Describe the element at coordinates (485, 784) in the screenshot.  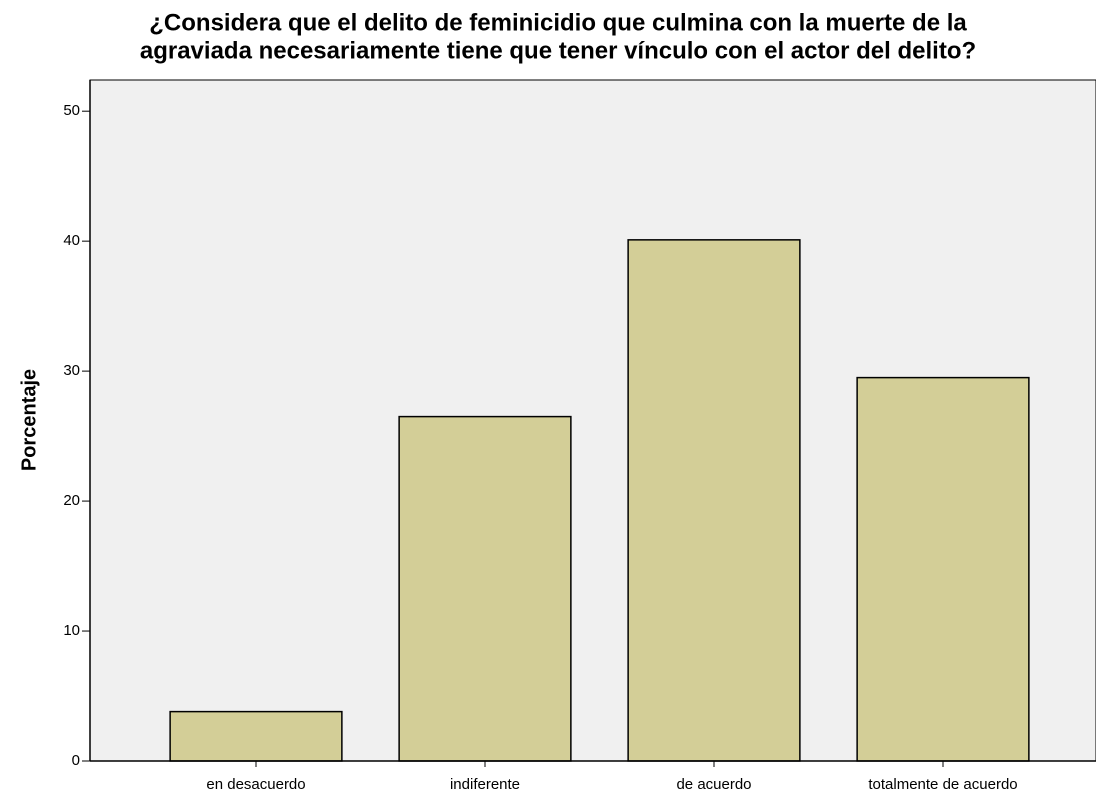
I see `x-tick-label: indiferente` at that location.